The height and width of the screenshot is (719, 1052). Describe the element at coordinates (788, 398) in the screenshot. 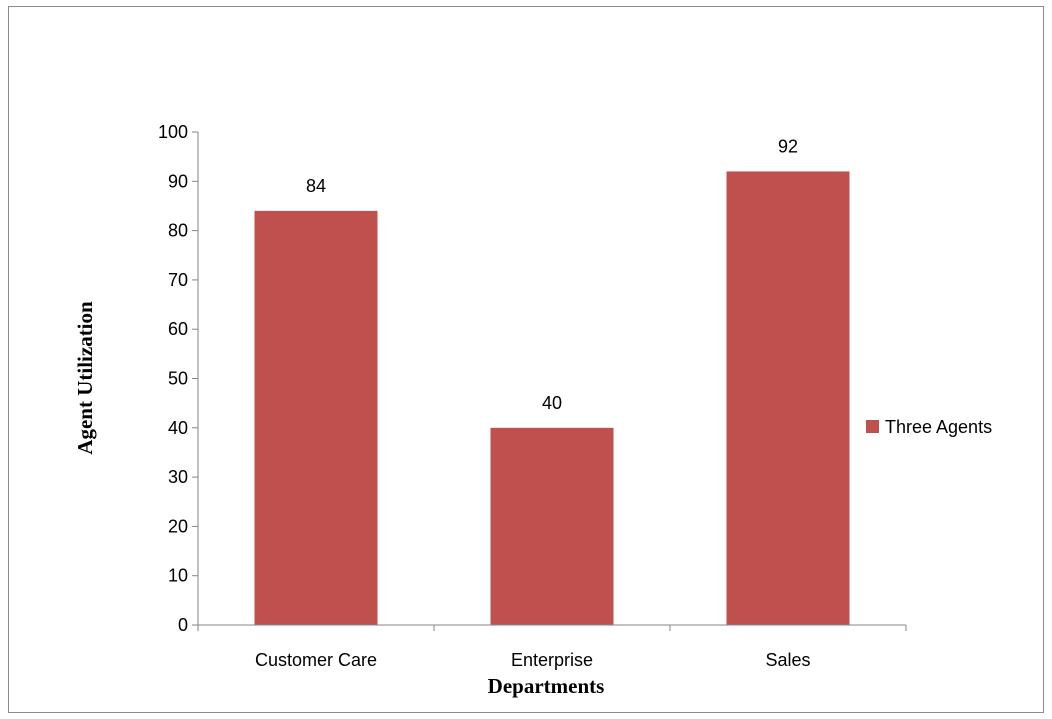

I see `bar-sales` at that location.